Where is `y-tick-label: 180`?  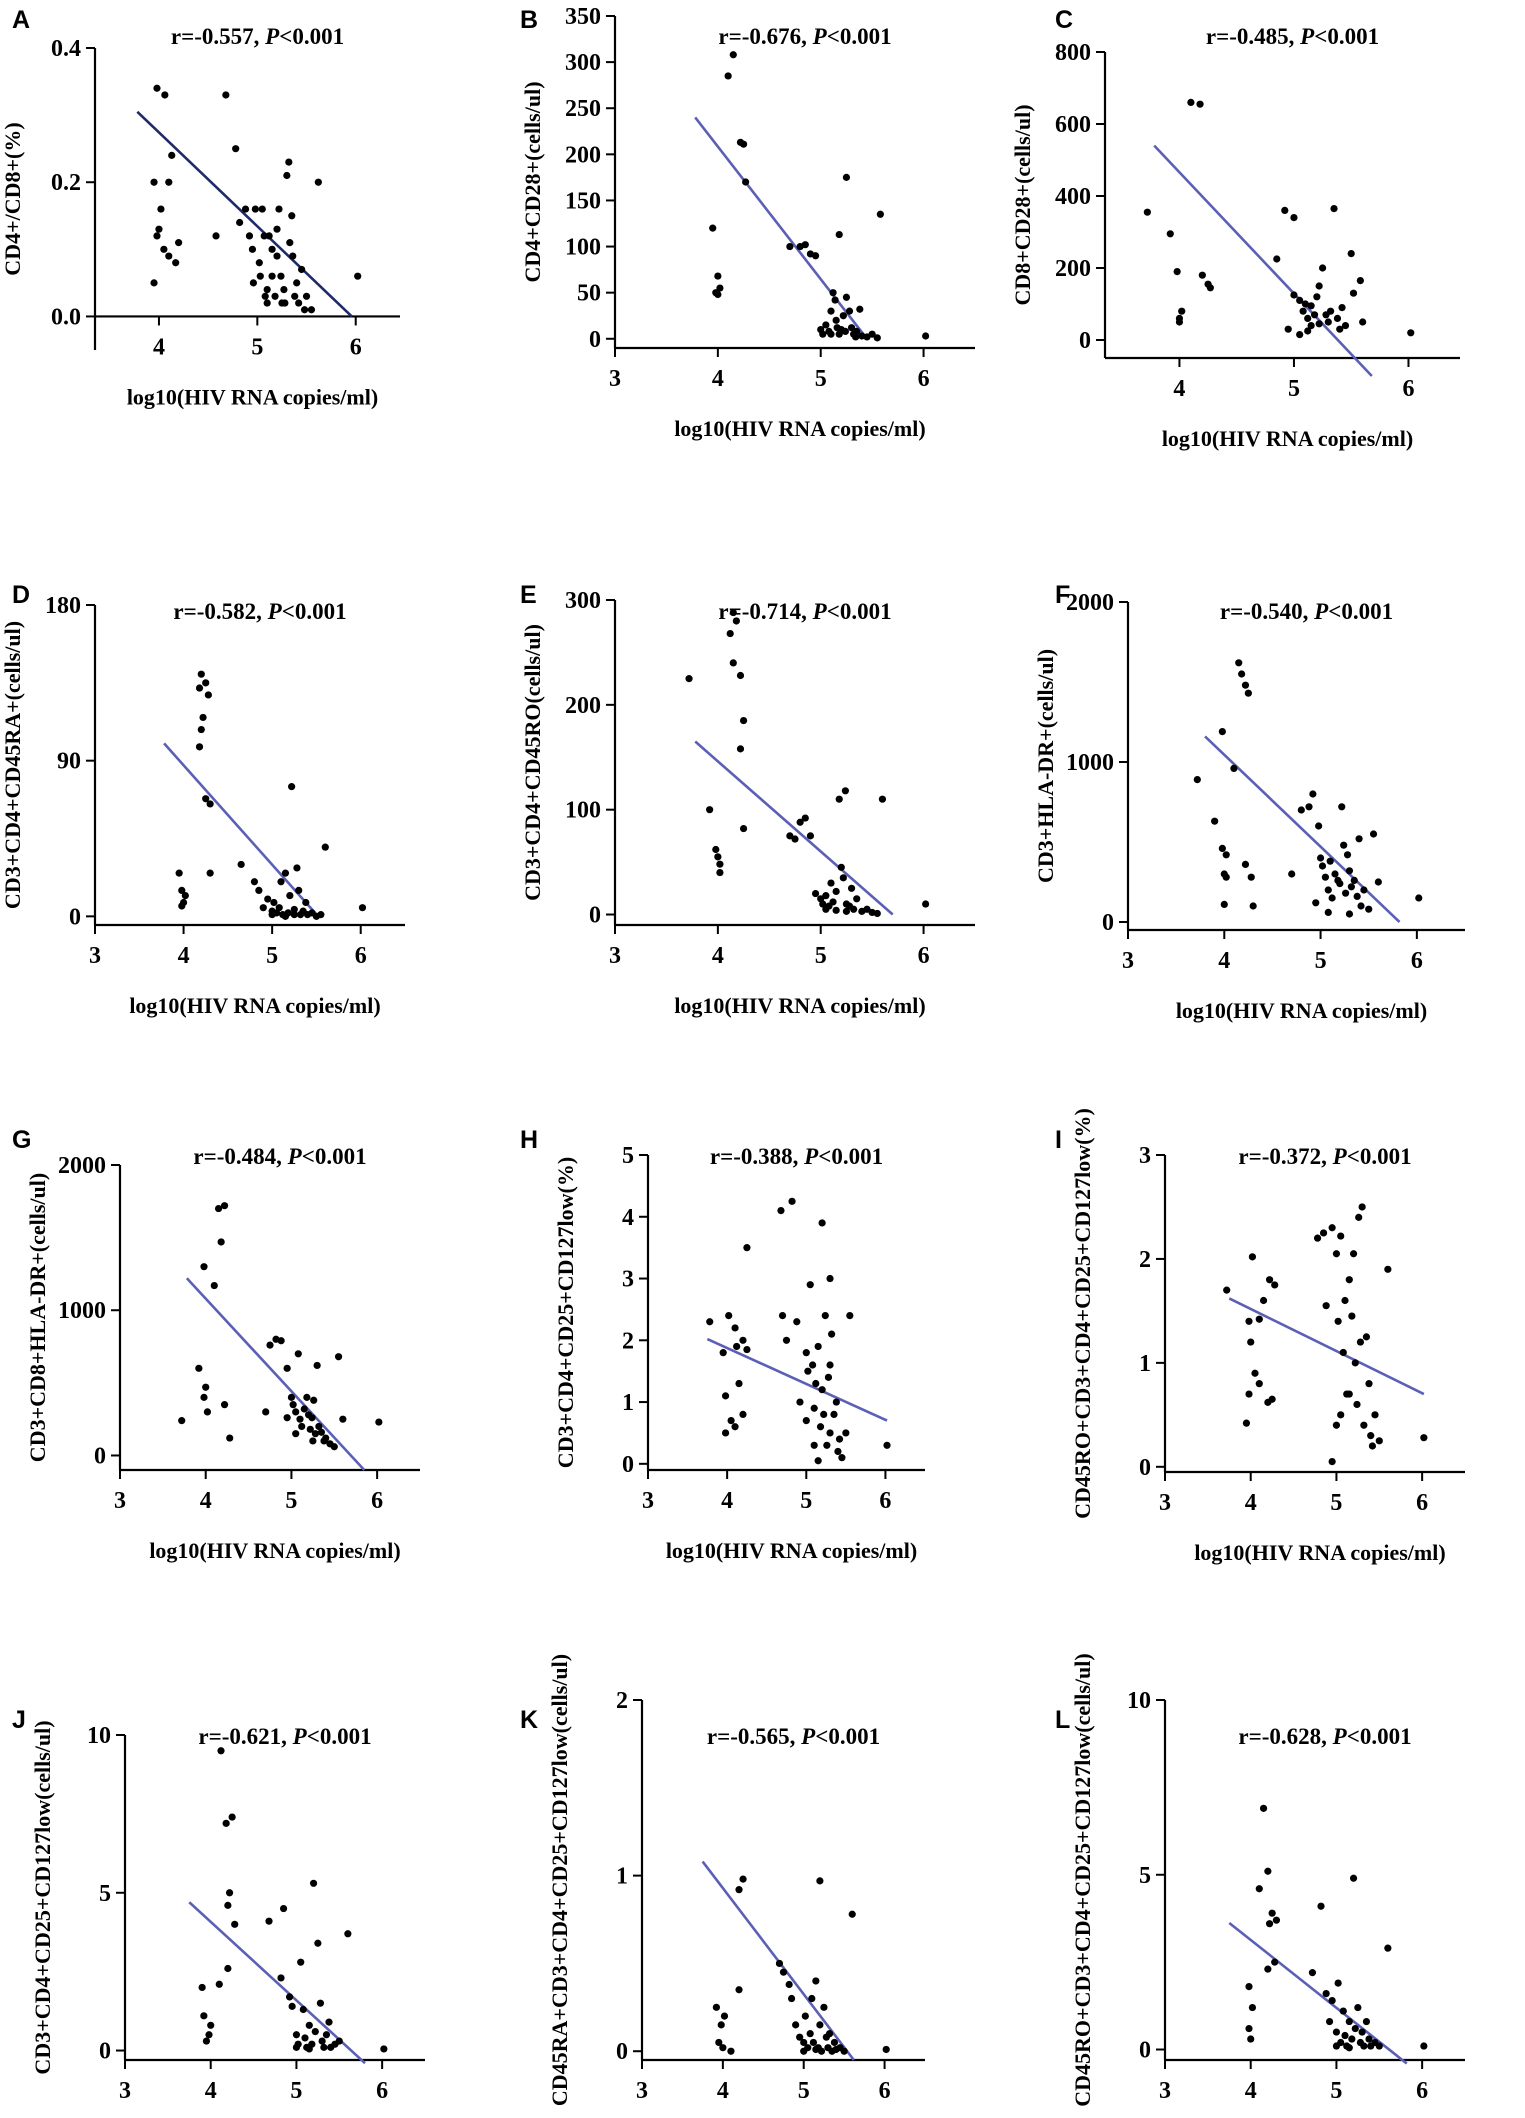
y-tick-label: 180 is located at coordinates (63, 606).